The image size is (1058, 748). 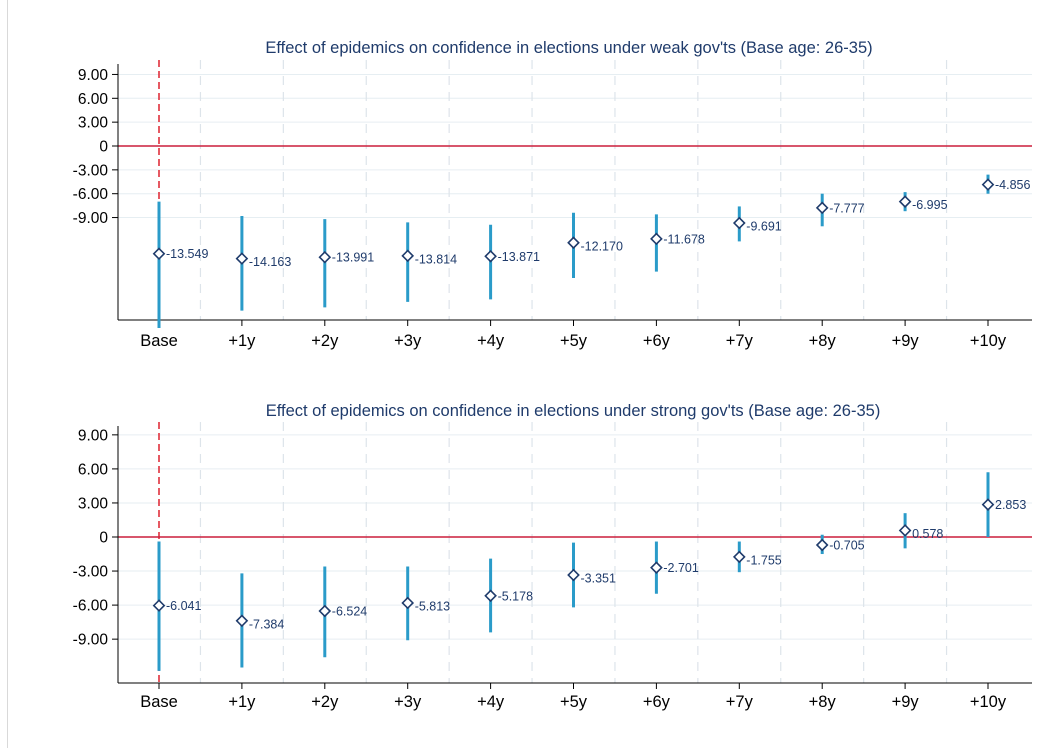 I want to click on data-label: -6.524, so click(x=349, y=612).